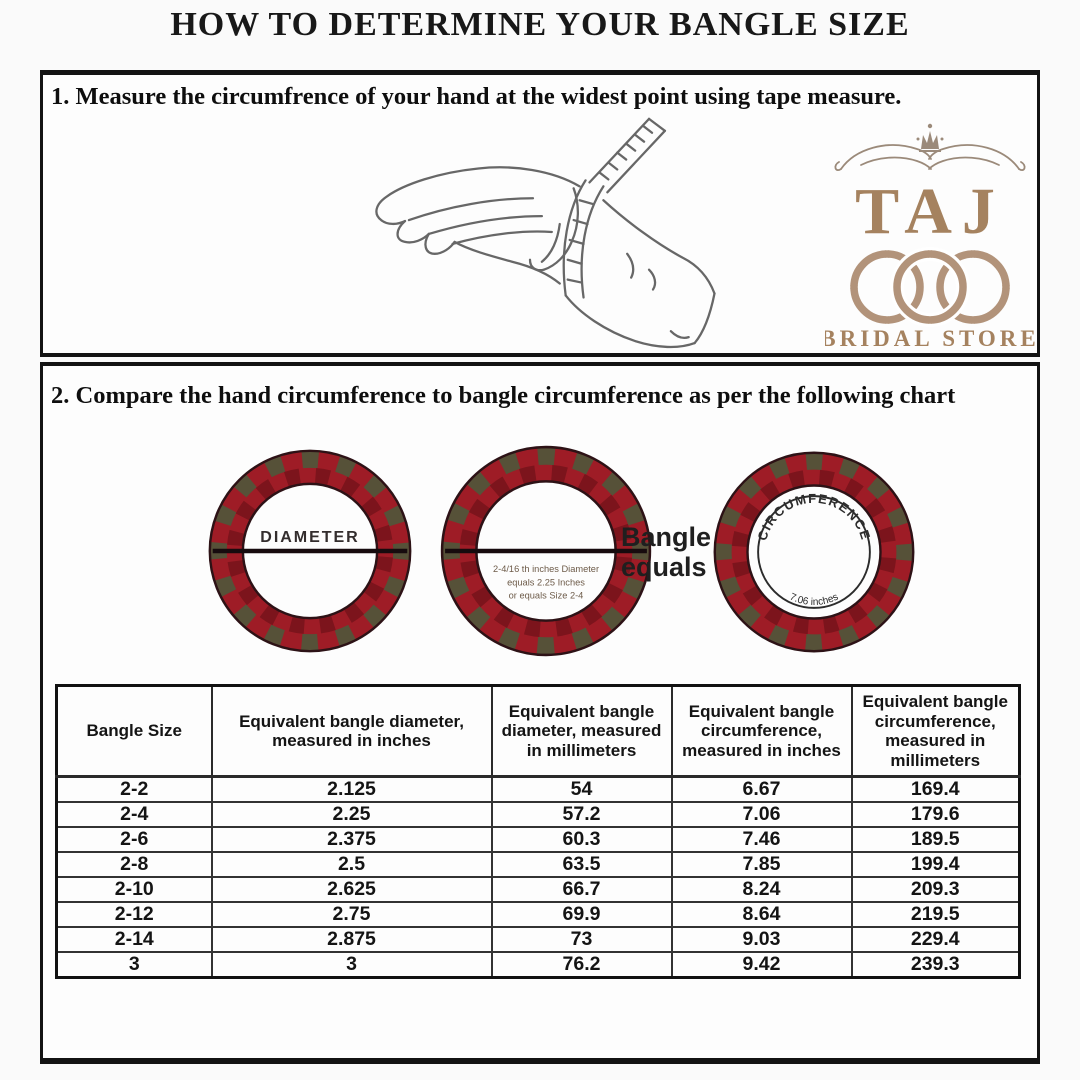 The width and height of the screenshot is (1080, 1080). I want to click on table-cell: 2.375, so click(351, 840).